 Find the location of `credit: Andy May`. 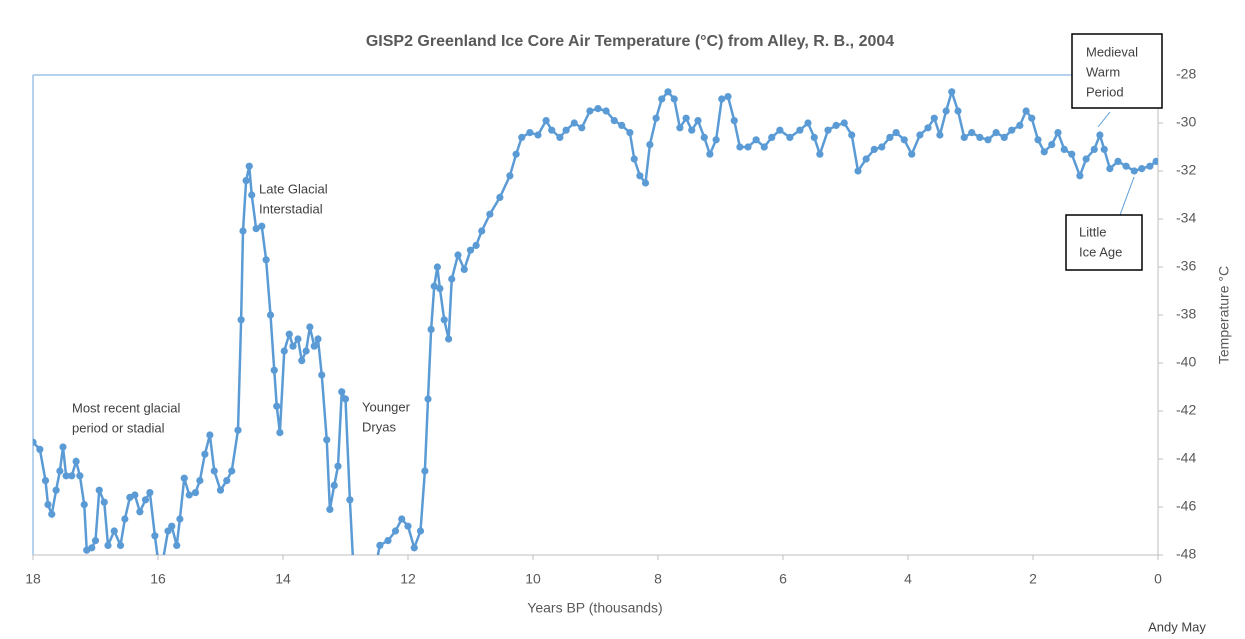

credit: Andy May is located at coordinates (1177, 626).